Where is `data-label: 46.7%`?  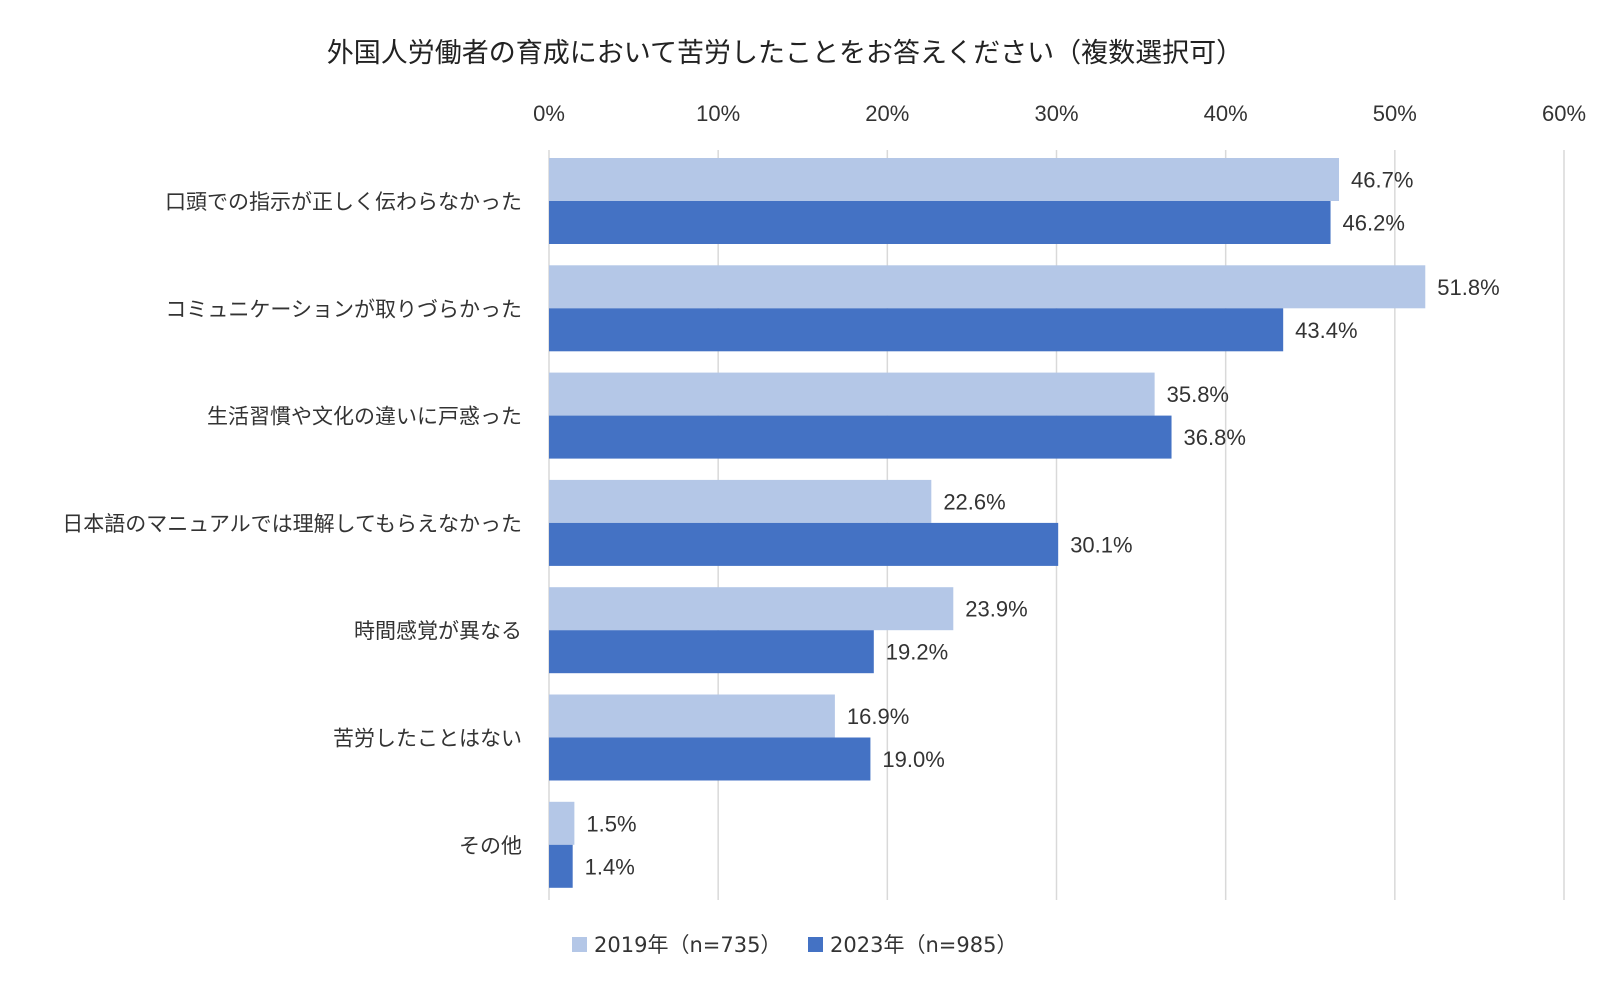 data-label: 46.7% is located at coordinates (1382, 180).